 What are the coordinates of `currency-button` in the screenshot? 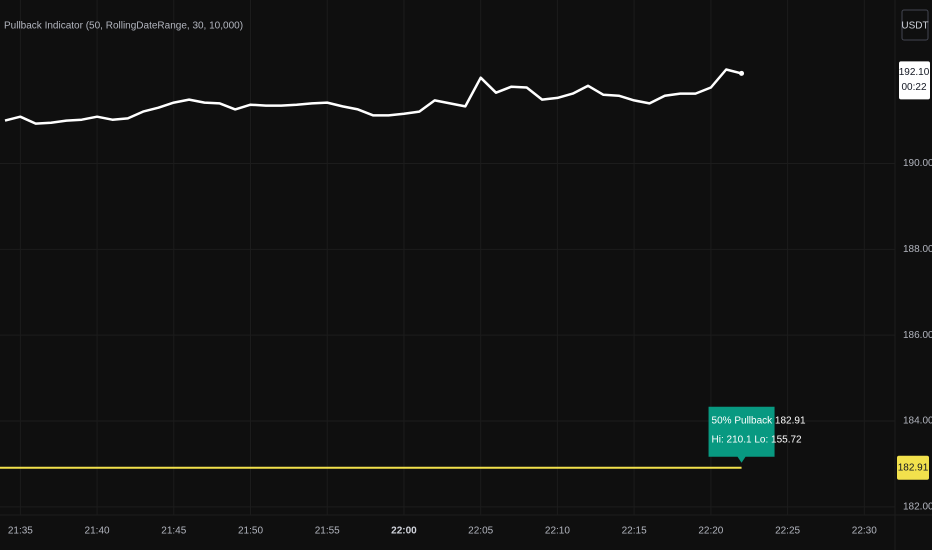 It's located at (915, 25).